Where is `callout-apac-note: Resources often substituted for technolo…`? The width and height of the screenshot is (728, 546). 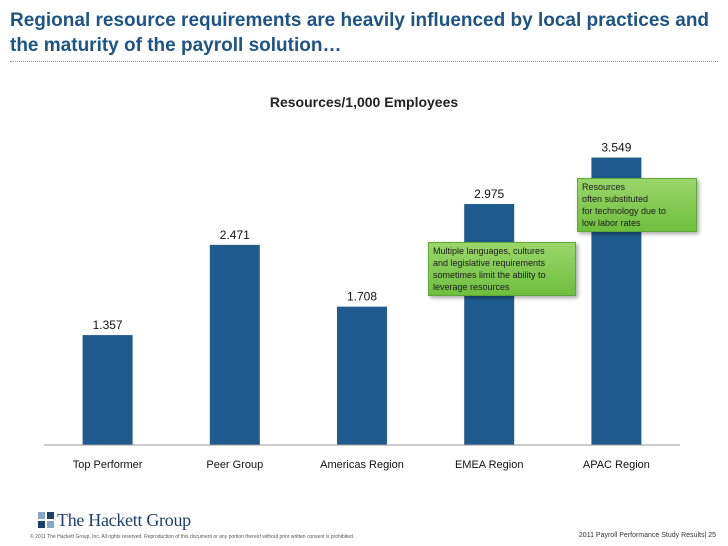 callout-apac-note: Resources often substituted for technolo… is located at coordinates (637, 205).